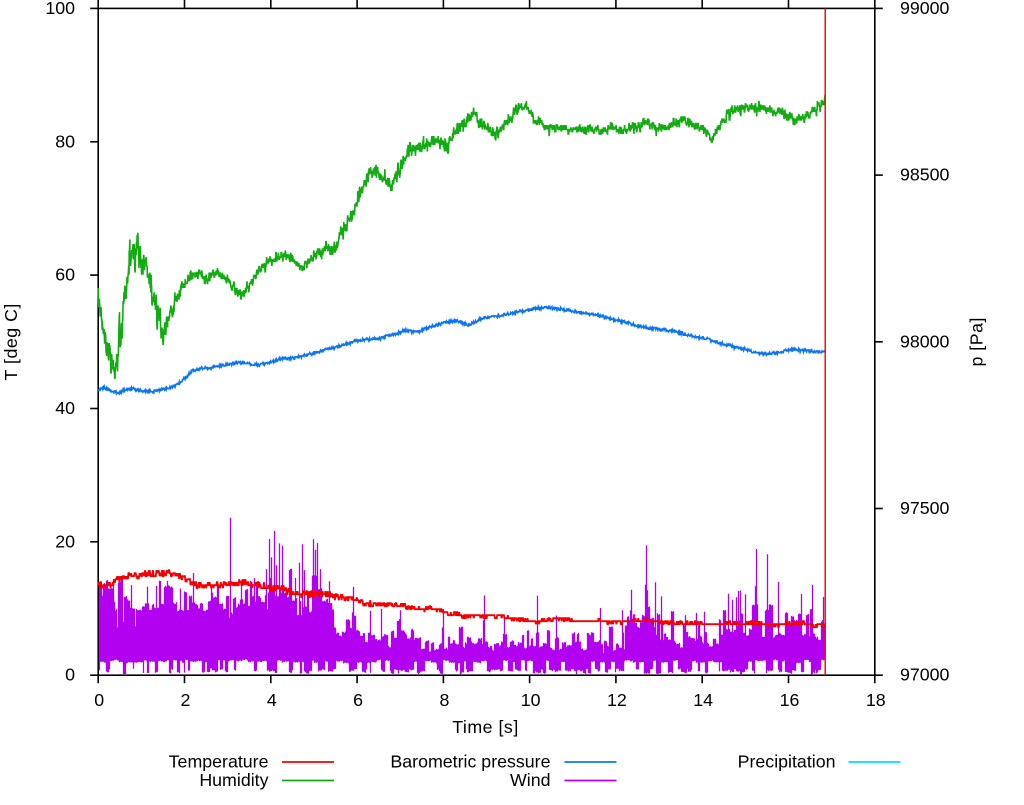  What do you see at coordinates (531, 700) in the screenshot?
I see `svg-text: 10` at bounding box center [531, 700].